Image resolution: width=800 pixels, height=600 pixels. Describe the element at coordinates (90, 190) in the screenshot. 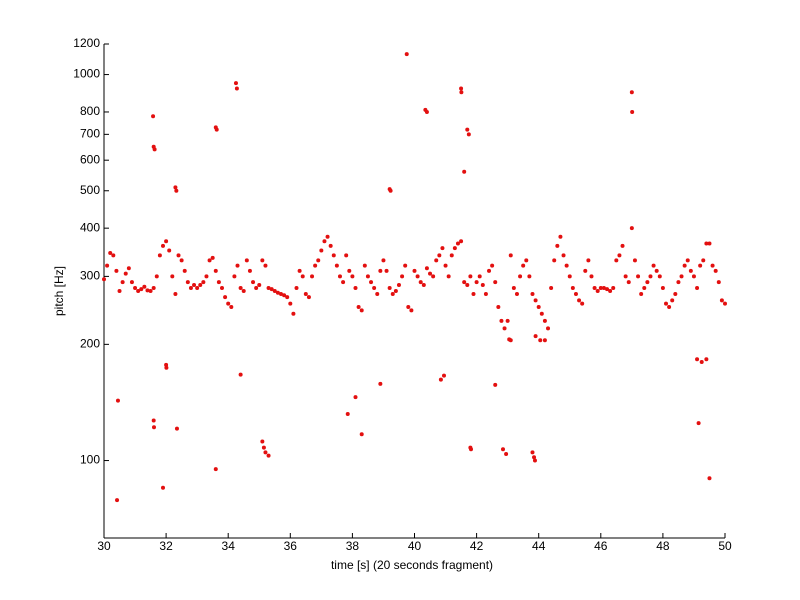

I see `y-tick-label: 500` at that location.